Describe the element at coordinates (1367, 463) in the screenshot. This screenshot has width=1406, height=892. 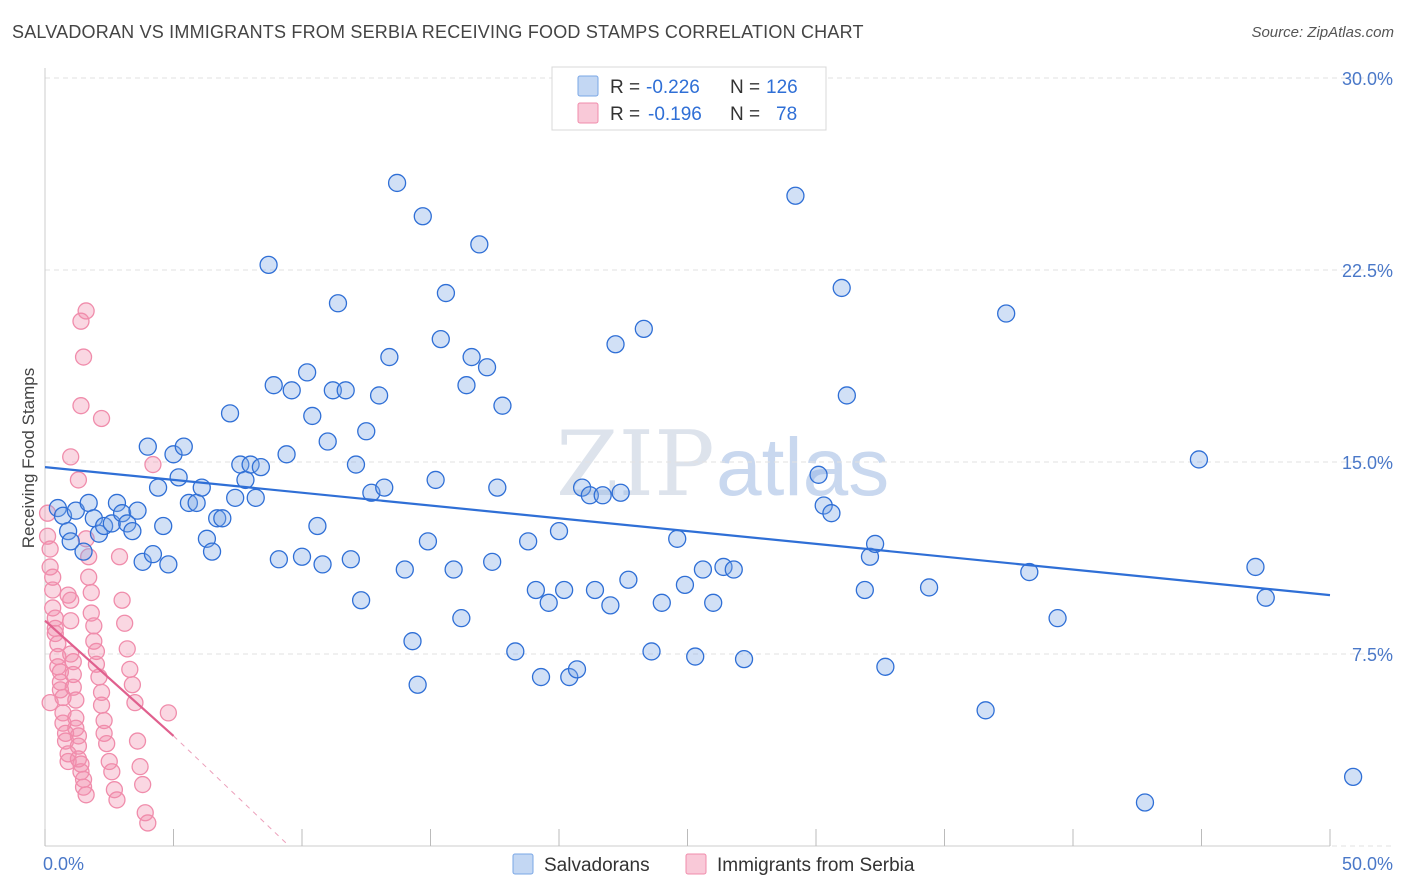
I see `y-tick-label-1: 15.0%` at that location.